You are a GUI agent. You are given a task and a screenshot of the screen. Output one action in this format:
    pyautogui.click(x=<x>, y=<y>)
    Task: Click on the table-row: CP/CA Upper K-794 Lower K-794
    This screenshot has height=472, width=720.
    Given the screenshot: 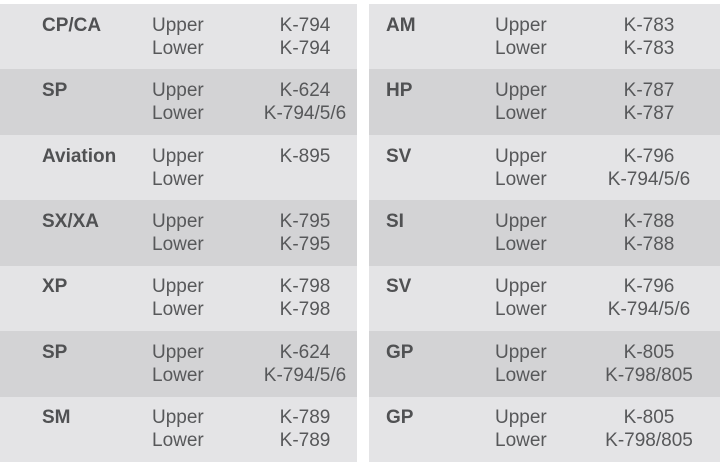 What is the action you would take?
    pyautogui.click(x=178, y=37)
    